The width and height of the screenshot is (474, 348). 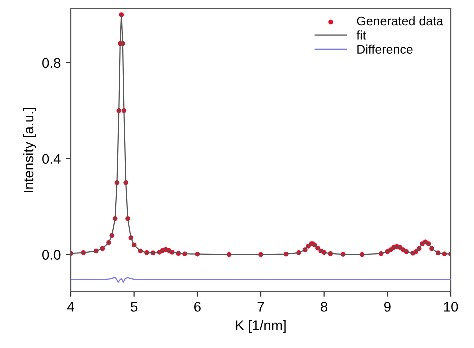 I want to click on x-tick-label: 5, so click(x=134, y=307).